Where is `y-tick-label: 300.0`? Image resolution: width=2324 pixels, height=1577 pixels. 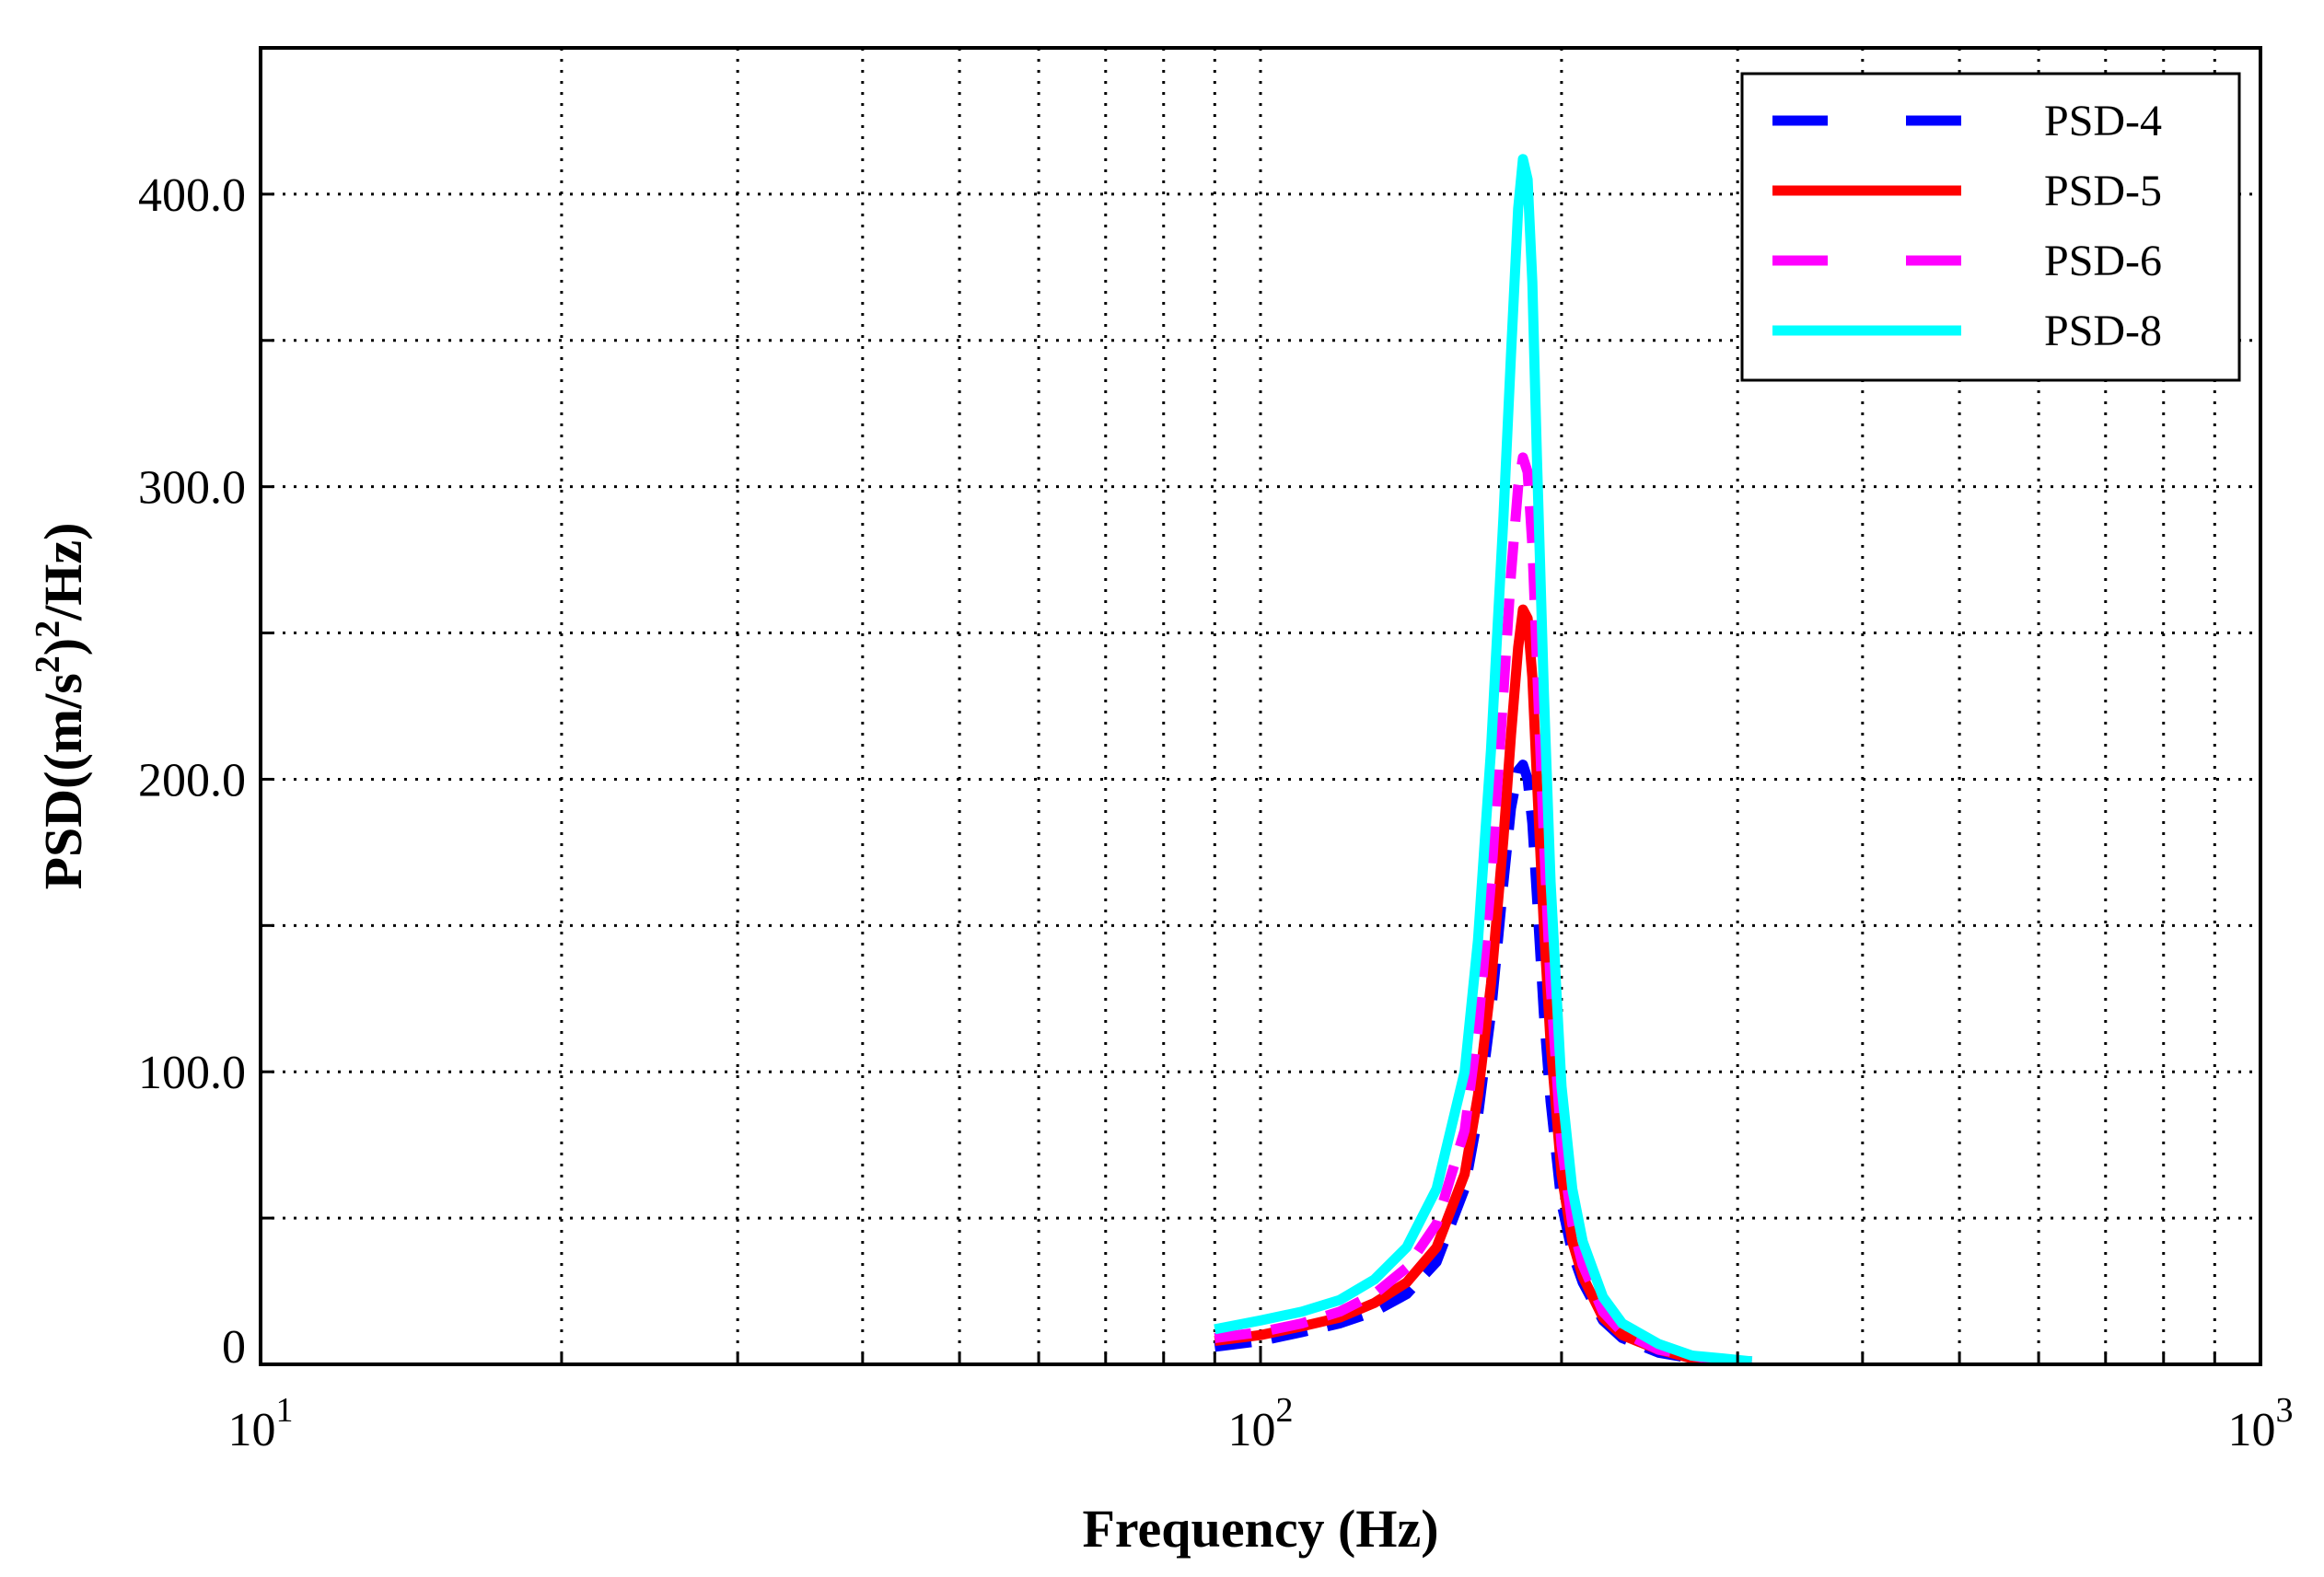
y-tick-label: 300.0 is located at coordinates (192, 488).